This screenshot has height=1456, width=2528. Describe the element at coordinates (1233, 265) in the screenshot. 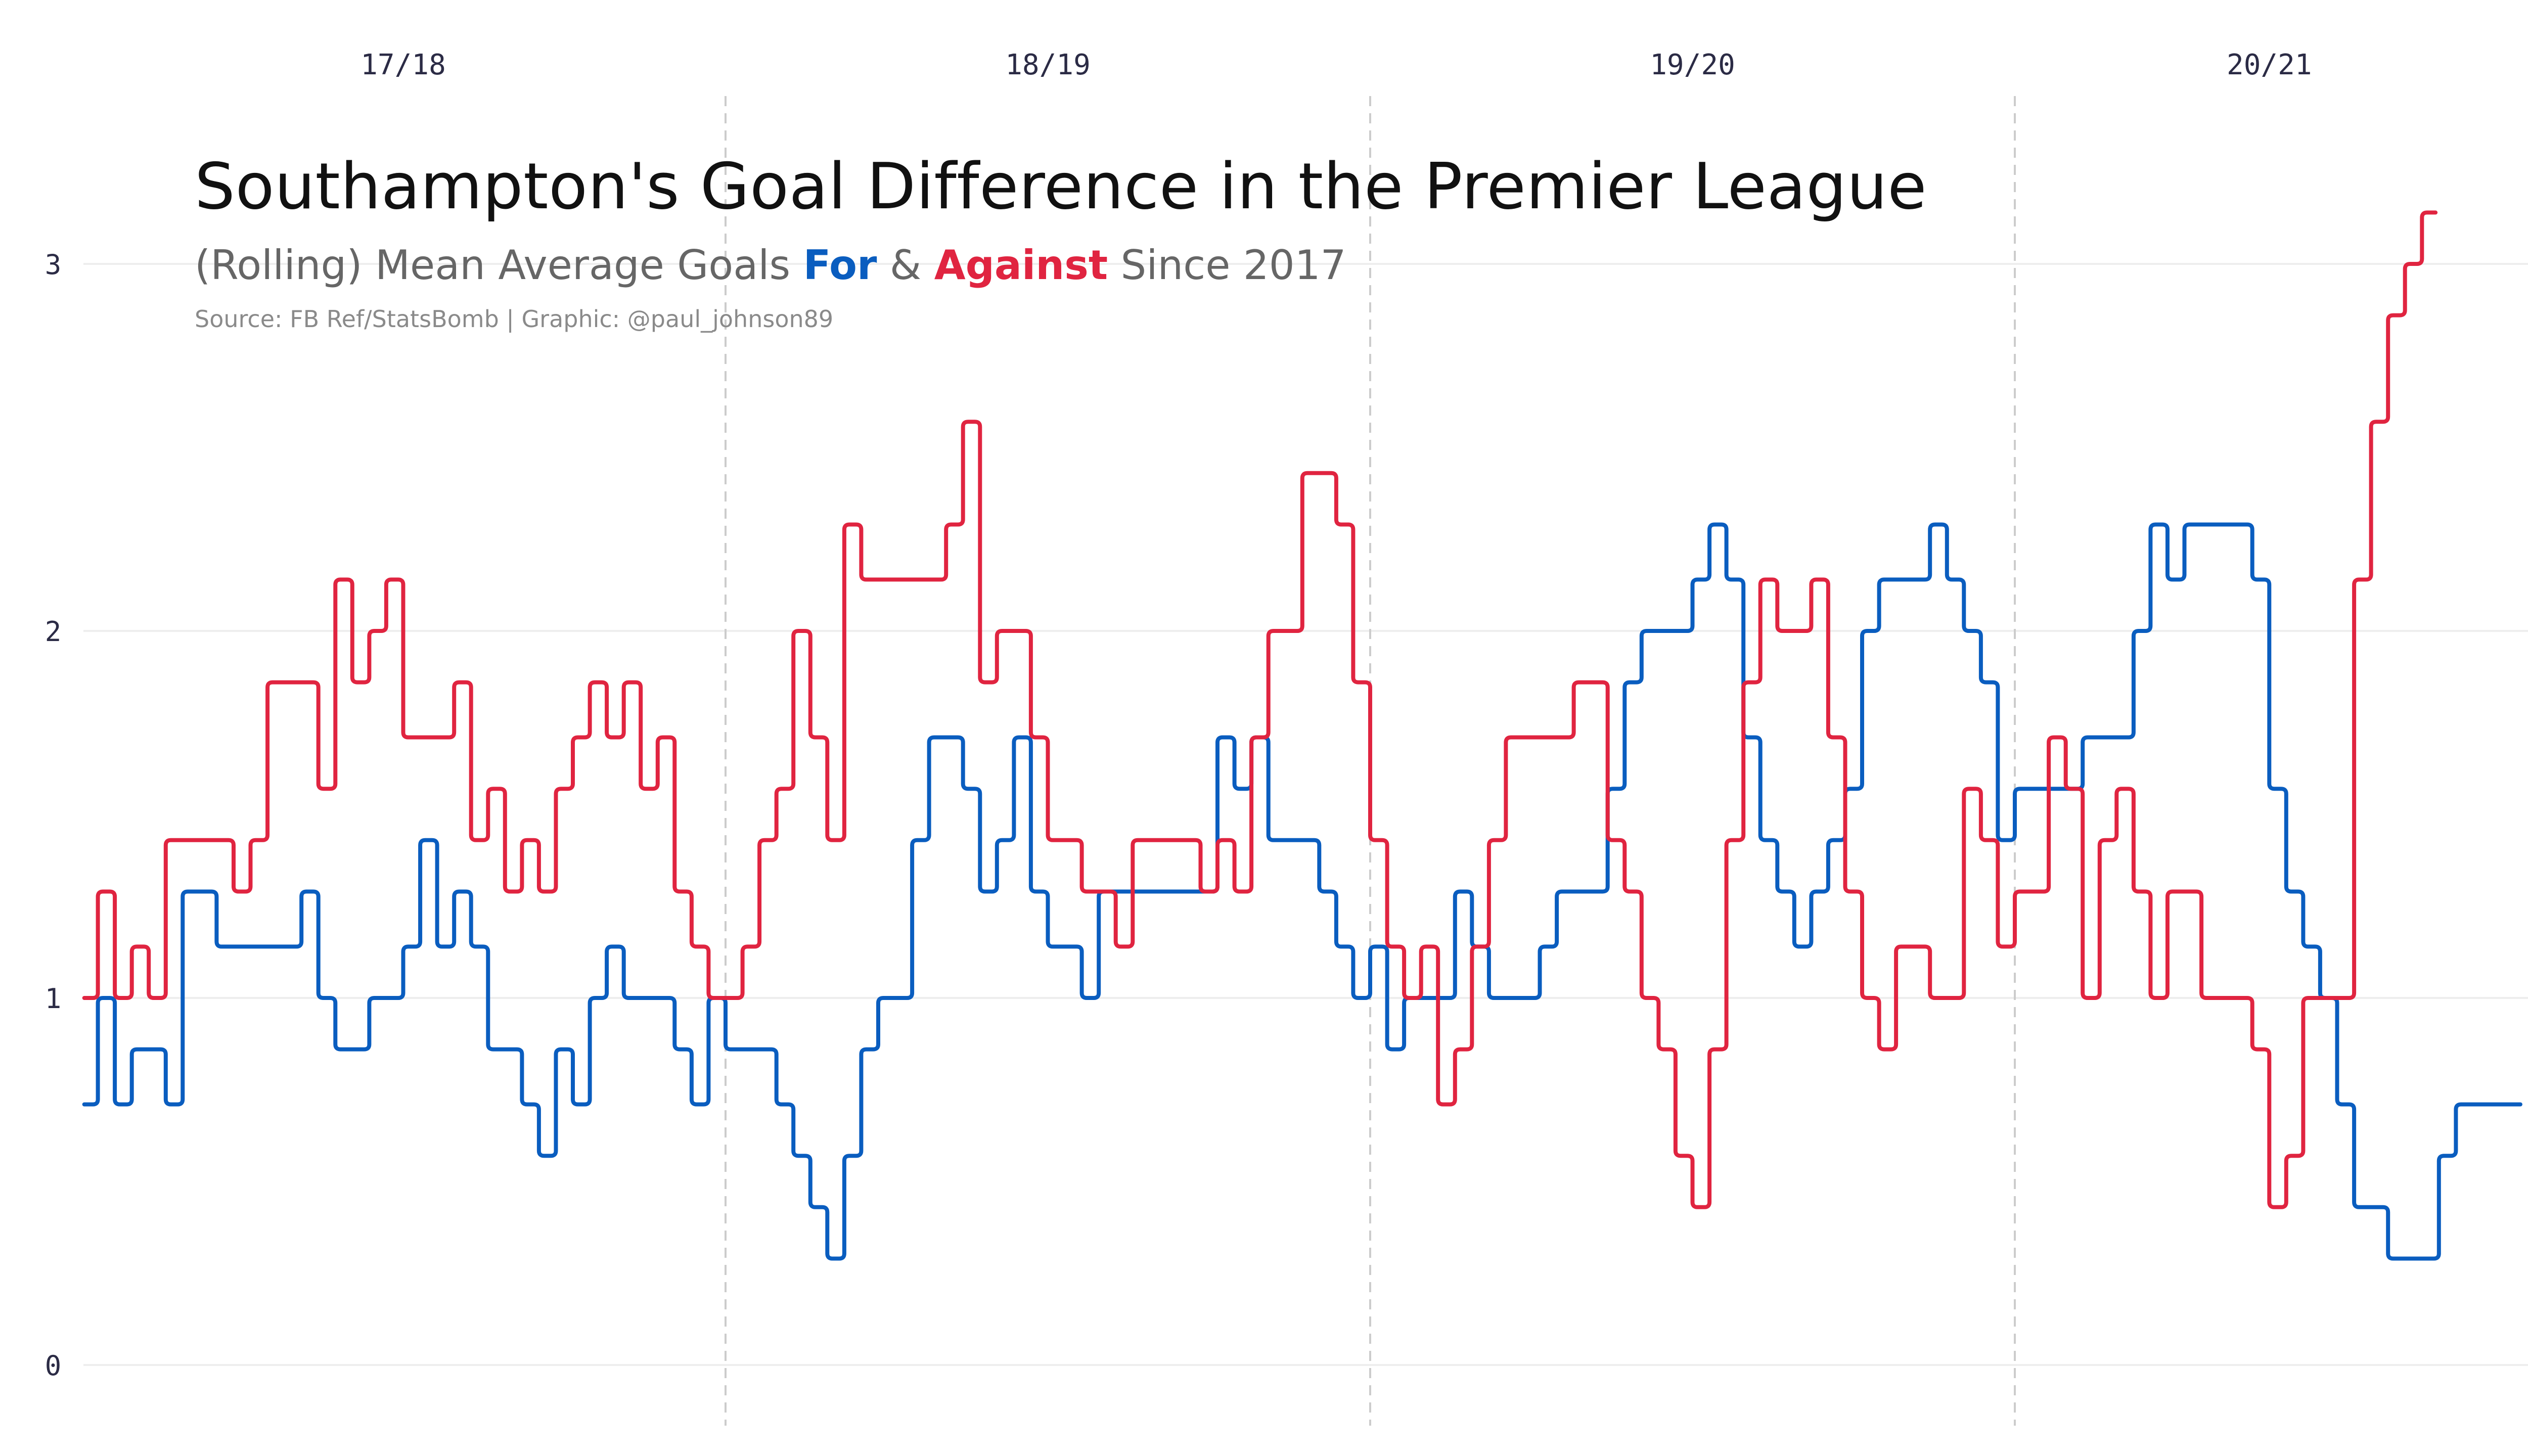

I see `subtitle-suffix: Since 2017` at that location.